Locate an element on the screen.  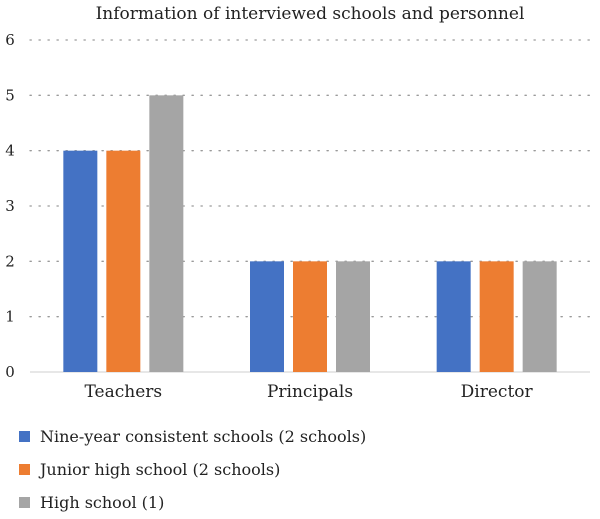
legend-label: Junior high school (2 schools) is located at coordinates (159, 469).